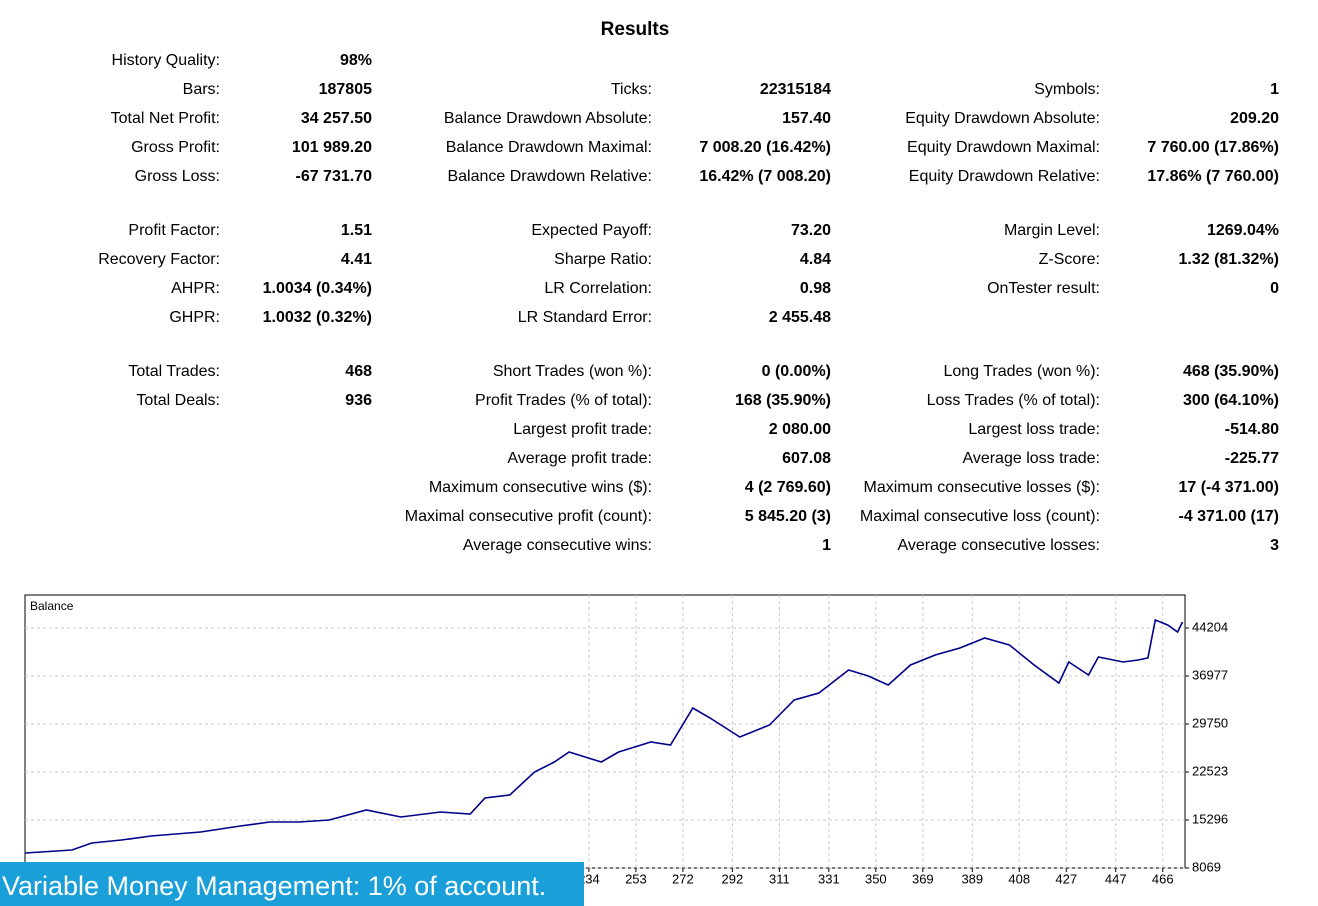 The width and height of the screenshot is (1318, 906). What do you see at coordinates (1052, 230) in the screenshot?
I see `stat-label: Margin Level:` at bounding box center [1052, 230].